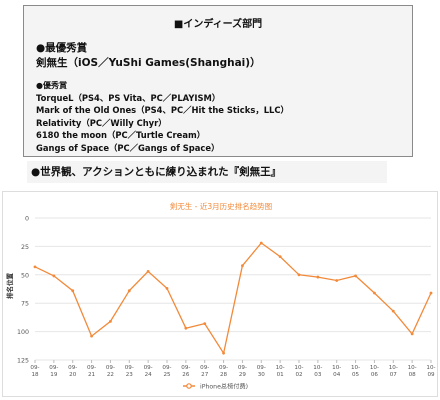 The height and width of the screenshot is (400, 440). Describe the element at coordinates (224, 387) in the screenshot. I see `legend-series-label: iPhone总榜付费)` at that location.